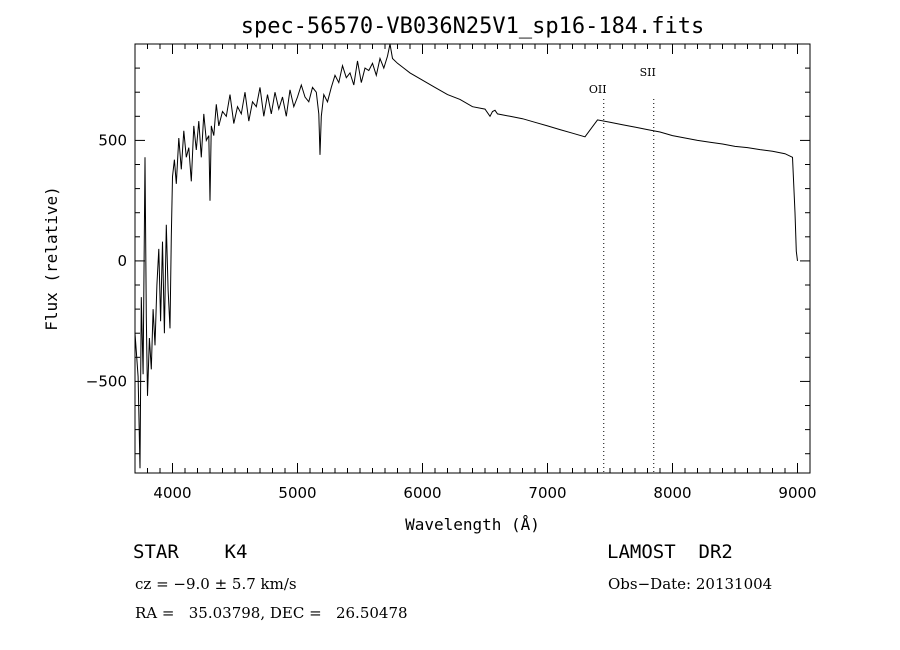 The width and height of the screenshot is (900, 650). I want to click on x-axis-label: Wavelength (Å), so click(472, 524).